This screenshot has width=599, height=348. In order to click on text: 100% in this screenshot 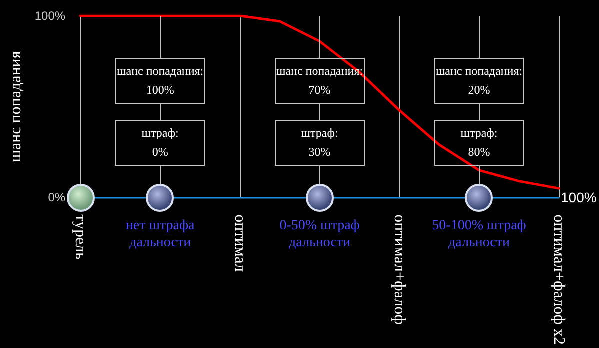, I will do `click(579, 198)`.